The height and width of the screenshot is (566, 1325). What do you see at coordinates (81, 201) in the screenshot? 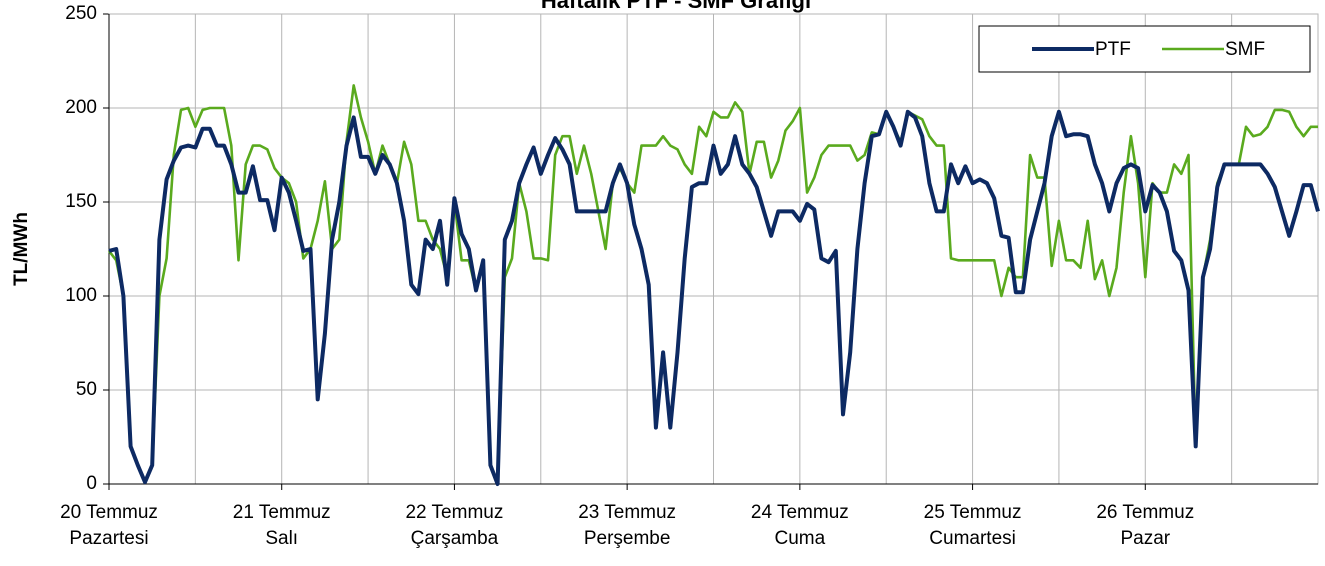
I see `y-tick-label: 150` at bounding box center [81, 201].